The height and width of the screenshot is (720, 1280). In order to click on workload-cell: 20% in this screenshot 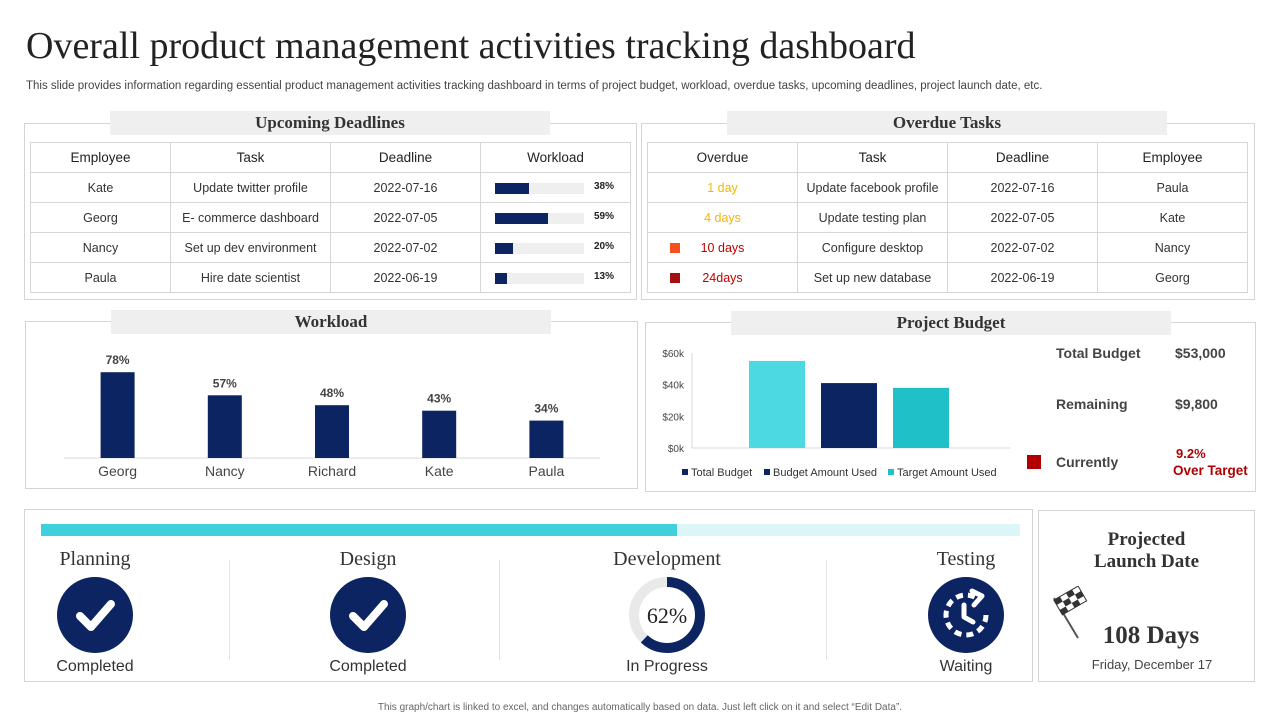, I will do `click(555, 247)`.